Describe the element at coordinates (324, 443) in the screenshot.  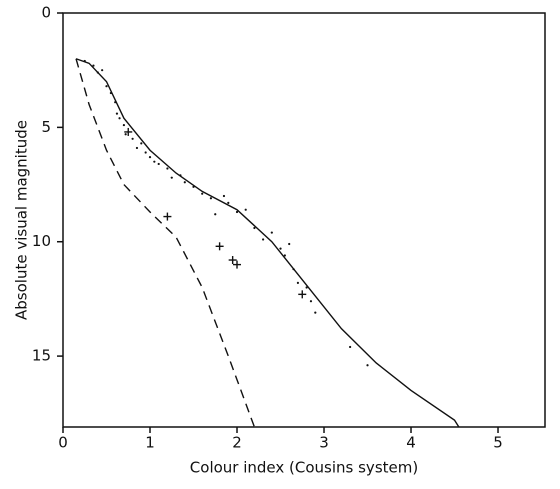
I see `x-tick-label: 3` at that location.